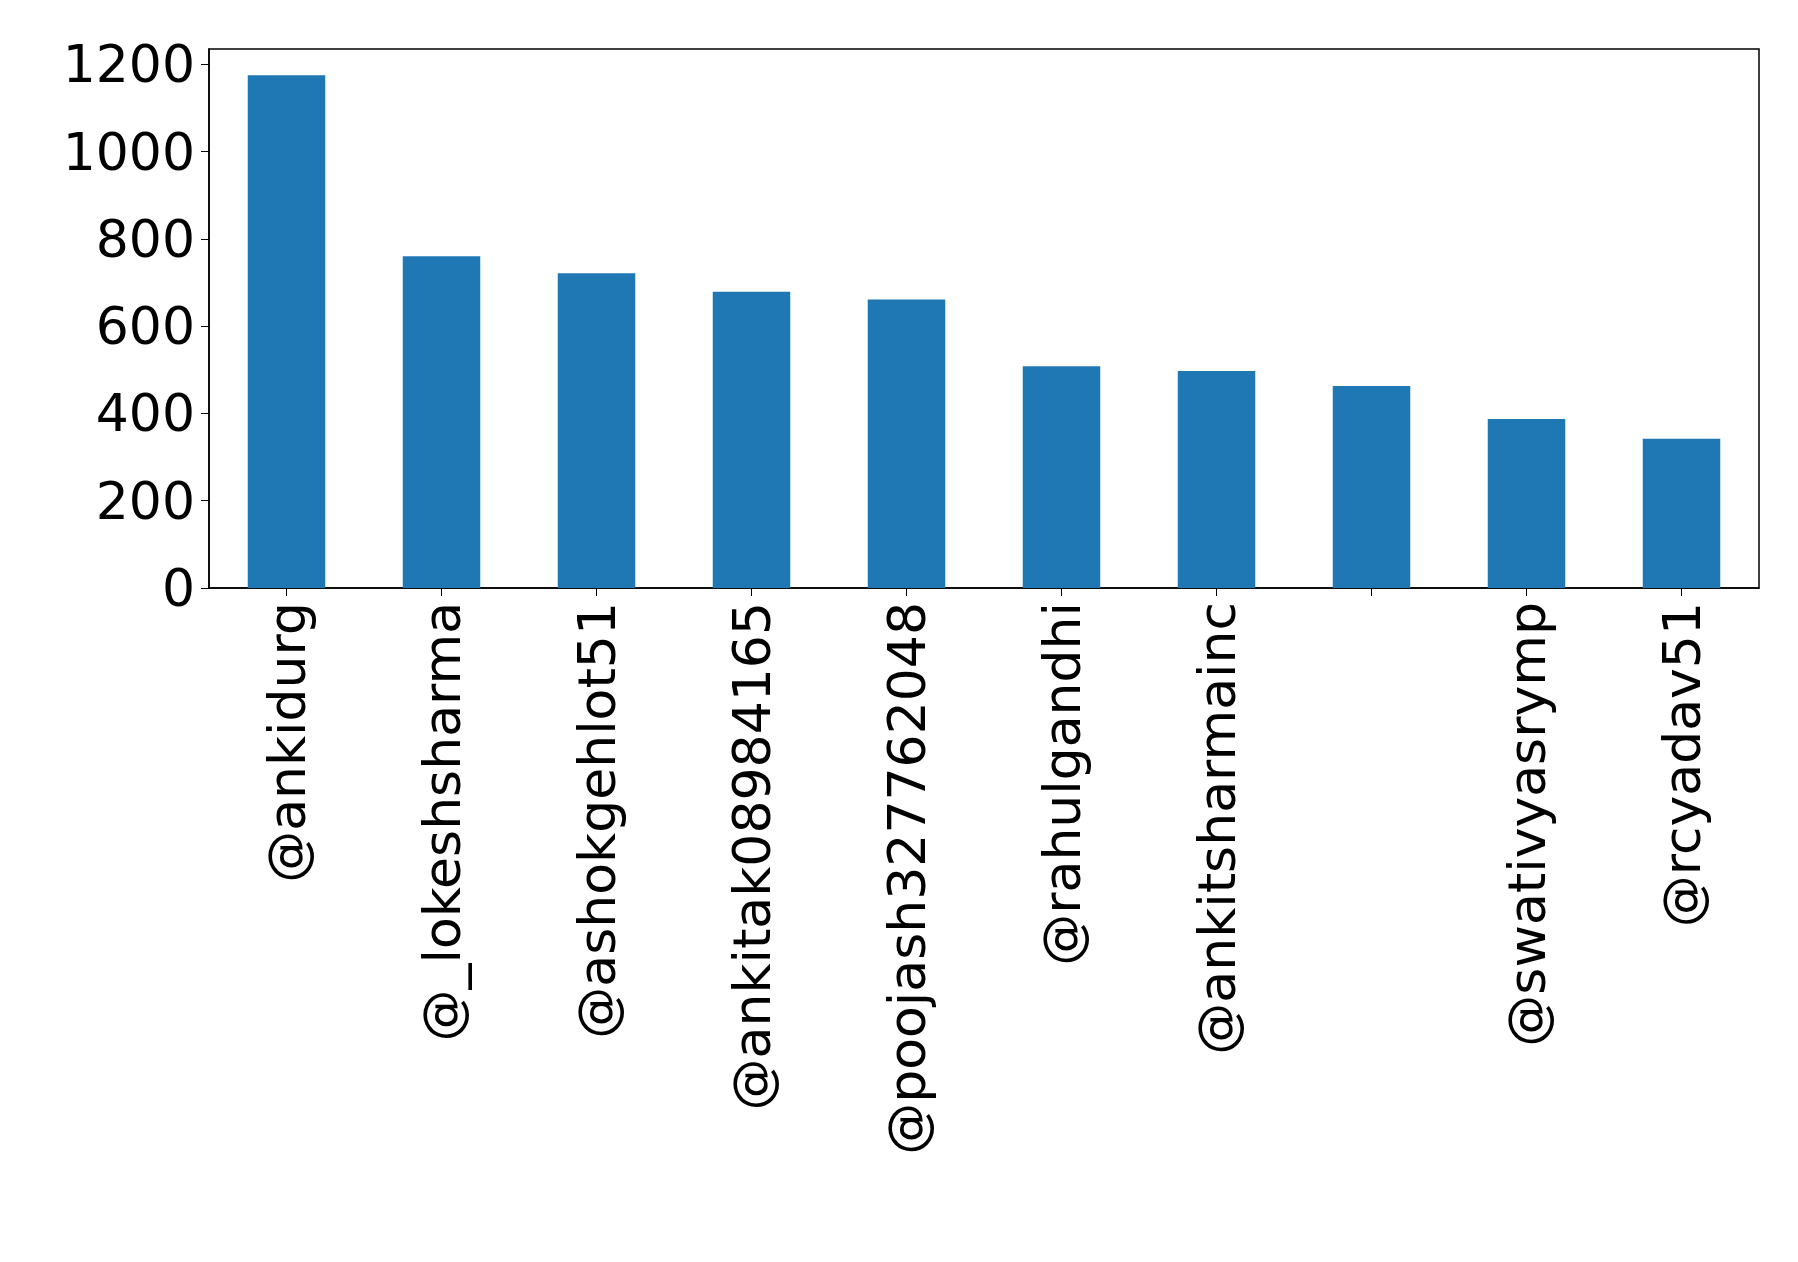  I want to click on x-tick-label: @ankidurg, so click(286, 742).